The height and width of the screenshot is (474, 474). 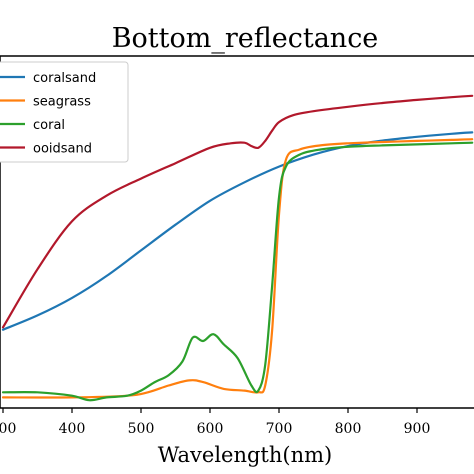 What do you see at coordinates (245, 38) in the screenshot?
I see `chart-title: Bottom_reflectance` at bounding box center [245, 38].